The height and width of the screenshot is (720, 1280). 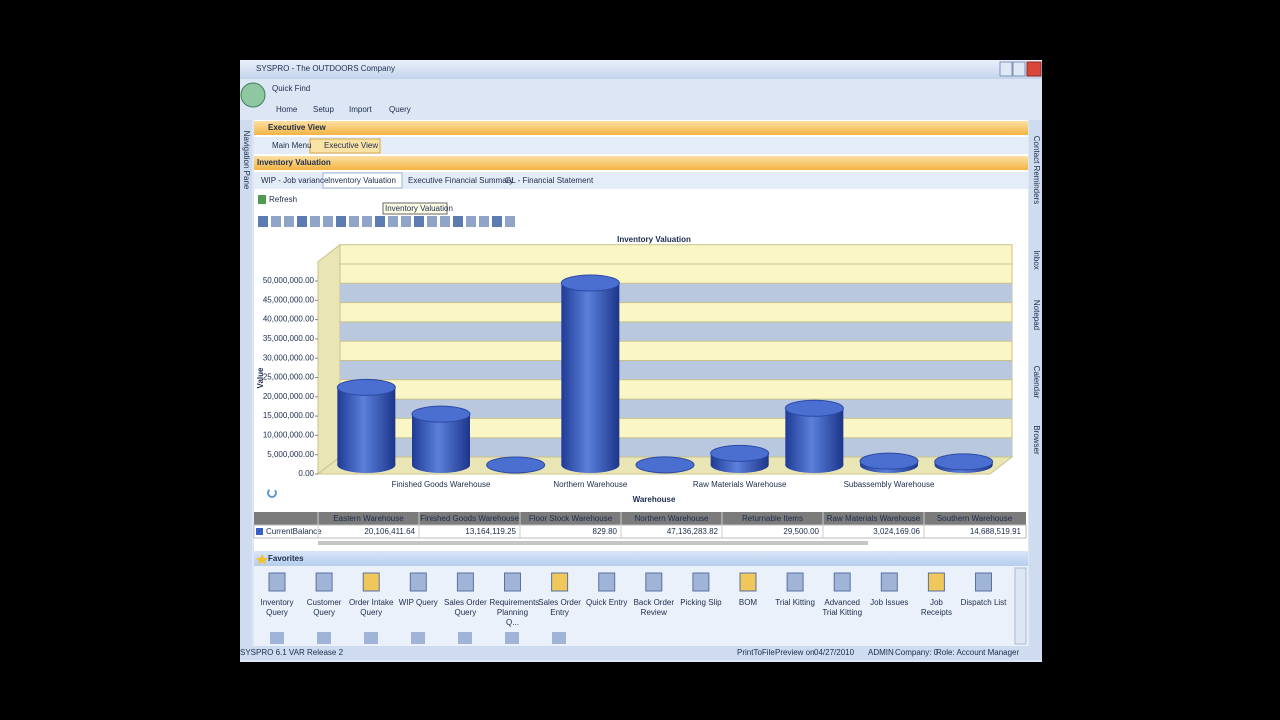 What do you see at coordinates (287, 109) in the screenshot?
I see `menu-item: Home` at bounding box center [287, 109].